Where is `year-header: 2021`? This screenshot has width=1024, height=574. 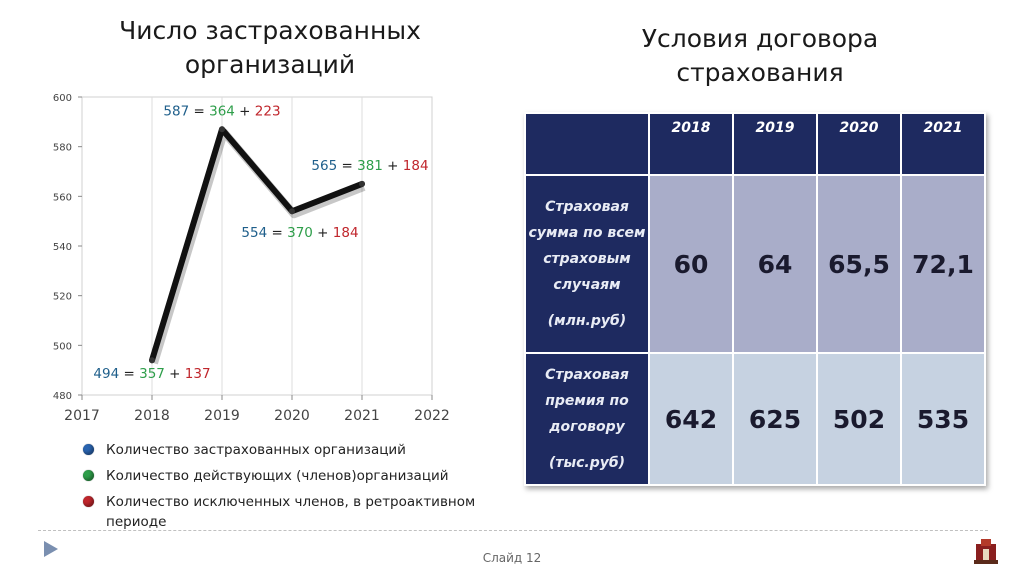 year-header: 2021 is located at coordinates (943, 144).